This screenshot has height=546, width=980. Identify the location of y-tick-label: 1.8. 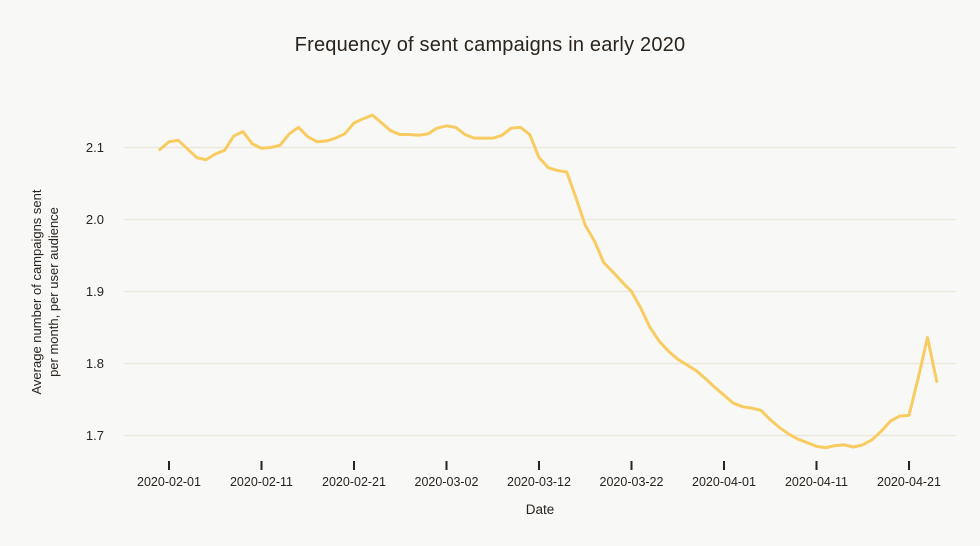
(94, 363).